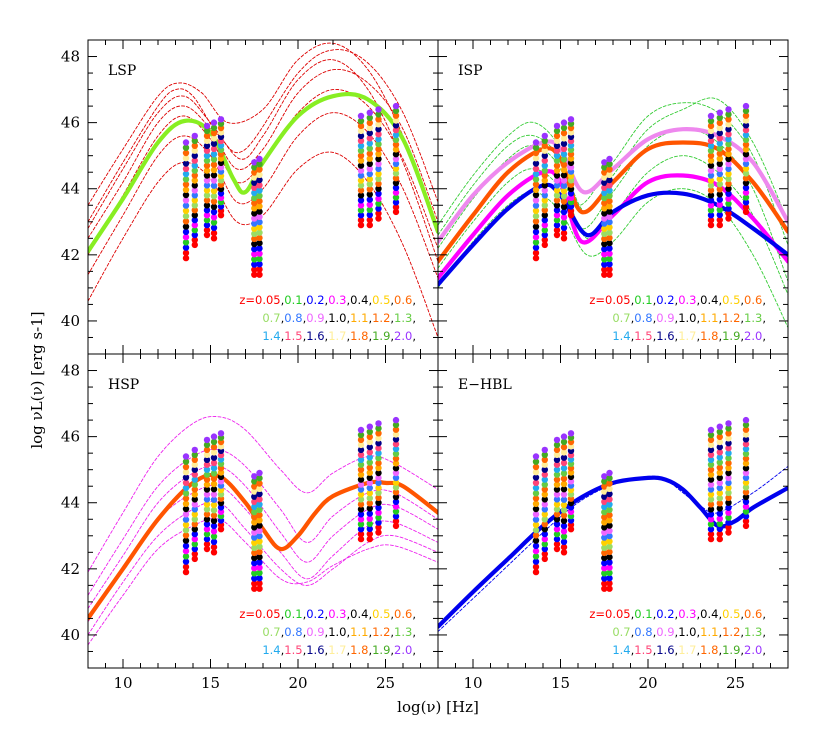 This screenshot has width=830, height=747. What do you see at coordinates (263, 173) in the screenshot?
I see `model-curve-thick` at bounding box center [263, 173].